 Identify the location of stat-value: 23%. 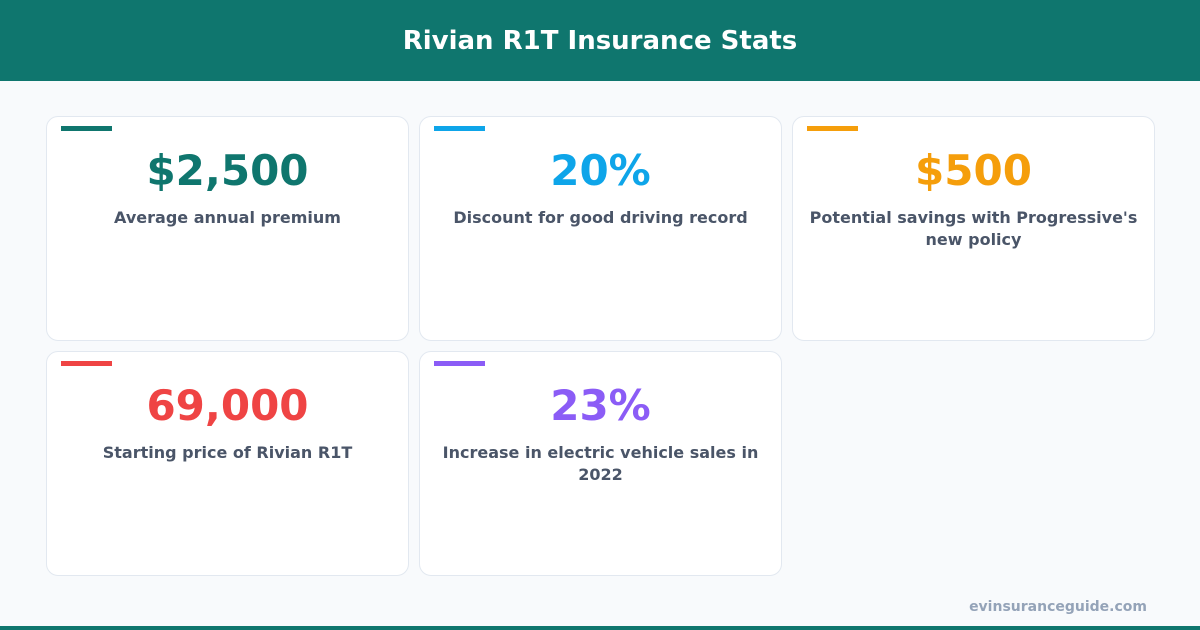
(600, 405).